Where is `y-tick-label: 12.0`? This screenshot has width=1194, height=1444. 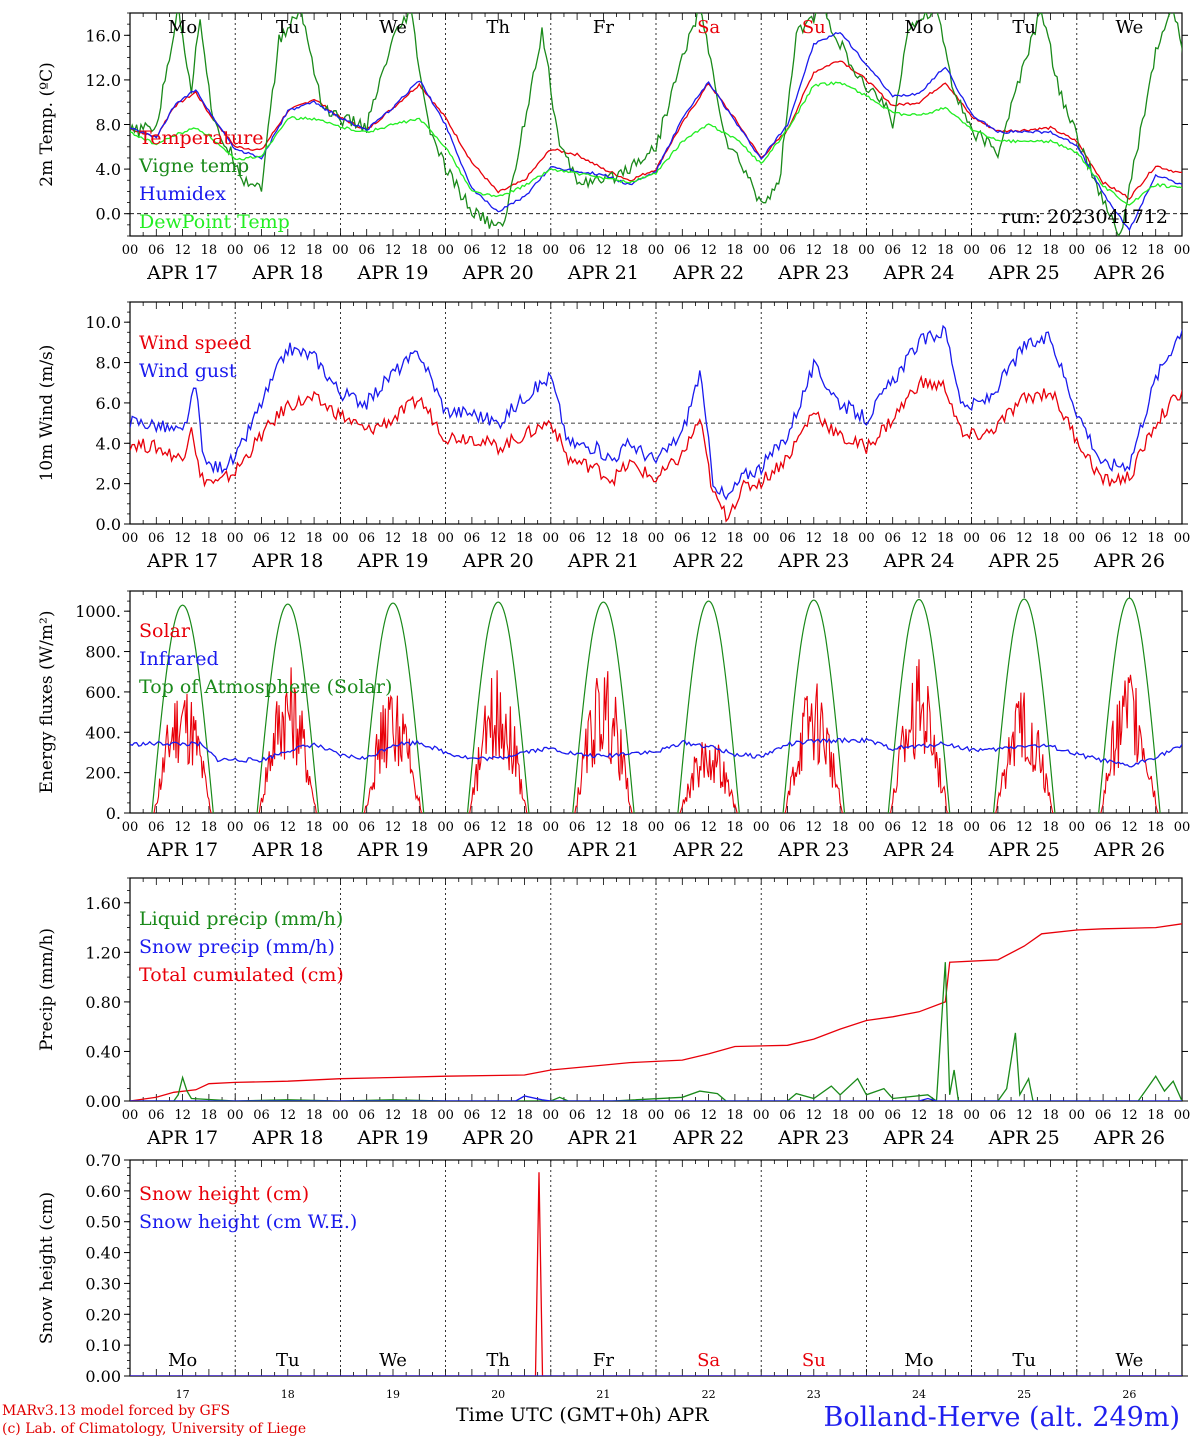 y-tick-label: 12.0 is located at coordinates (103, 80).